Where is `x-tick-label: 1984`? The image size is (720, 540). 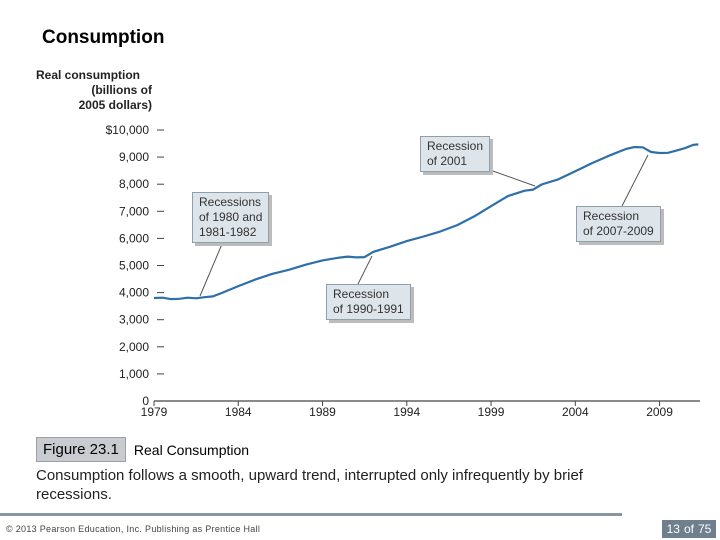 x-tick-label: 1984 is located at coordinates (238, 412).